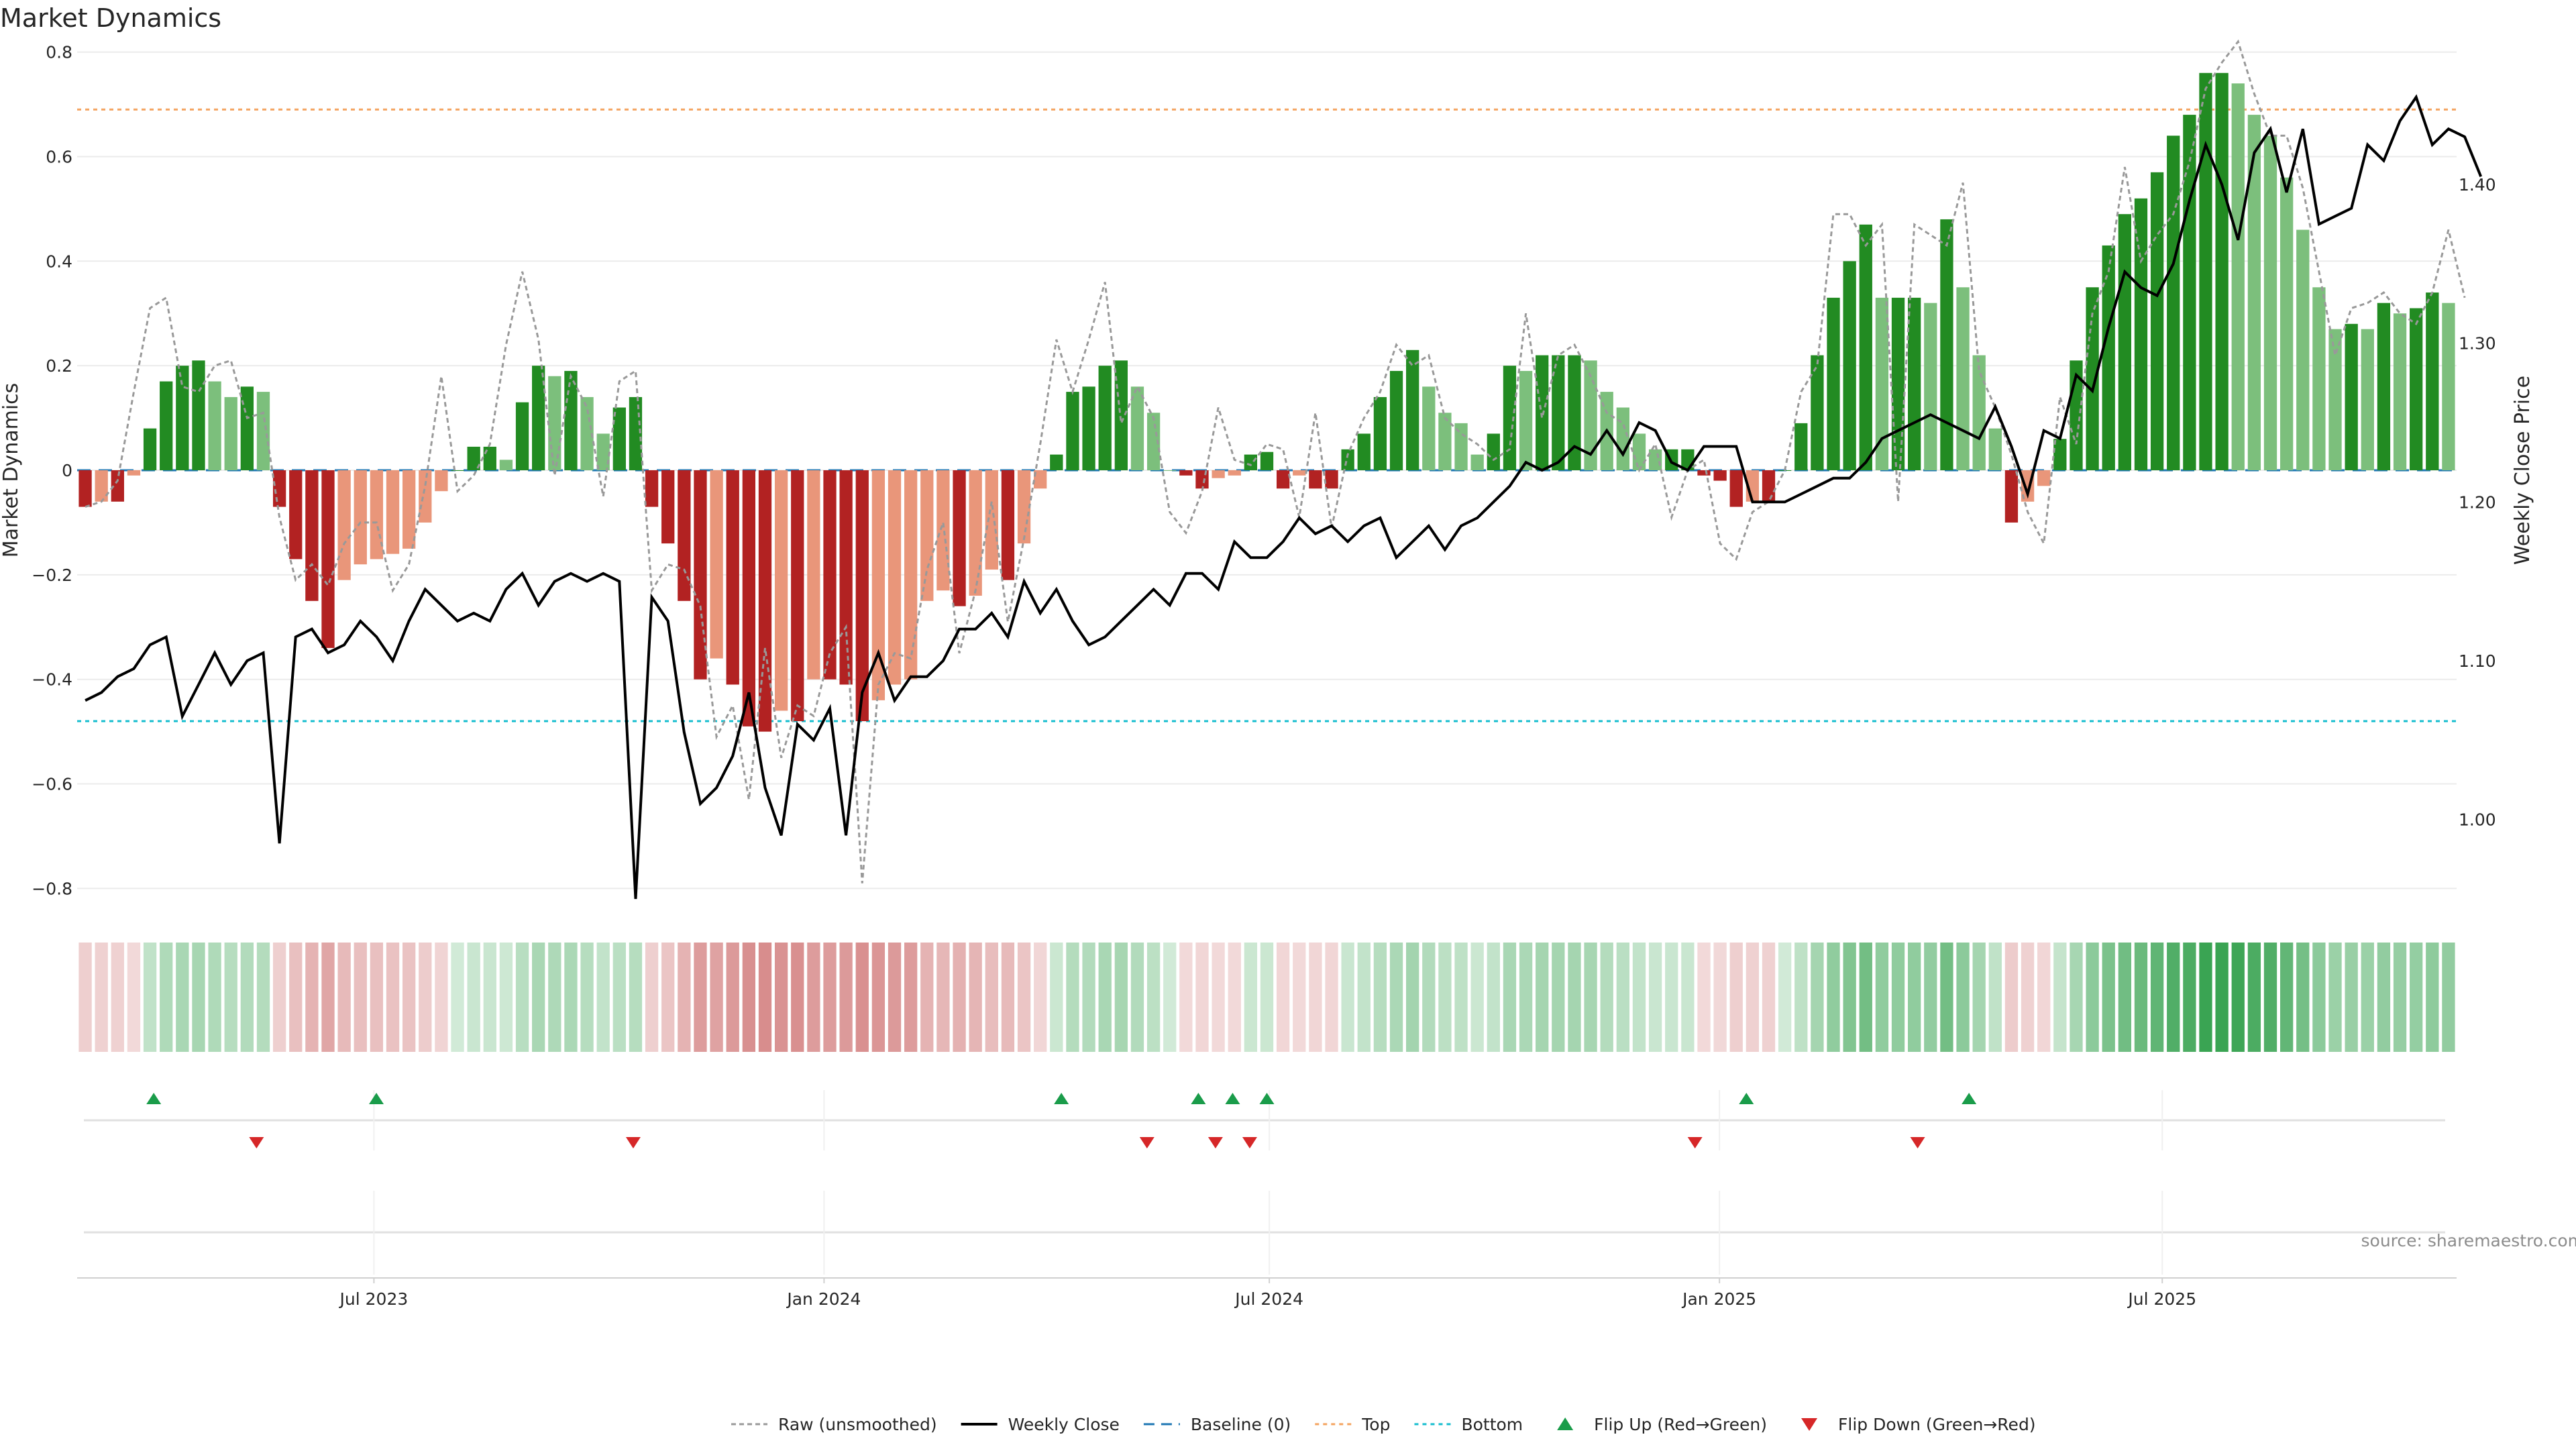  I want to click on x-tick-label: Jul 2023, so click(374, 1299).